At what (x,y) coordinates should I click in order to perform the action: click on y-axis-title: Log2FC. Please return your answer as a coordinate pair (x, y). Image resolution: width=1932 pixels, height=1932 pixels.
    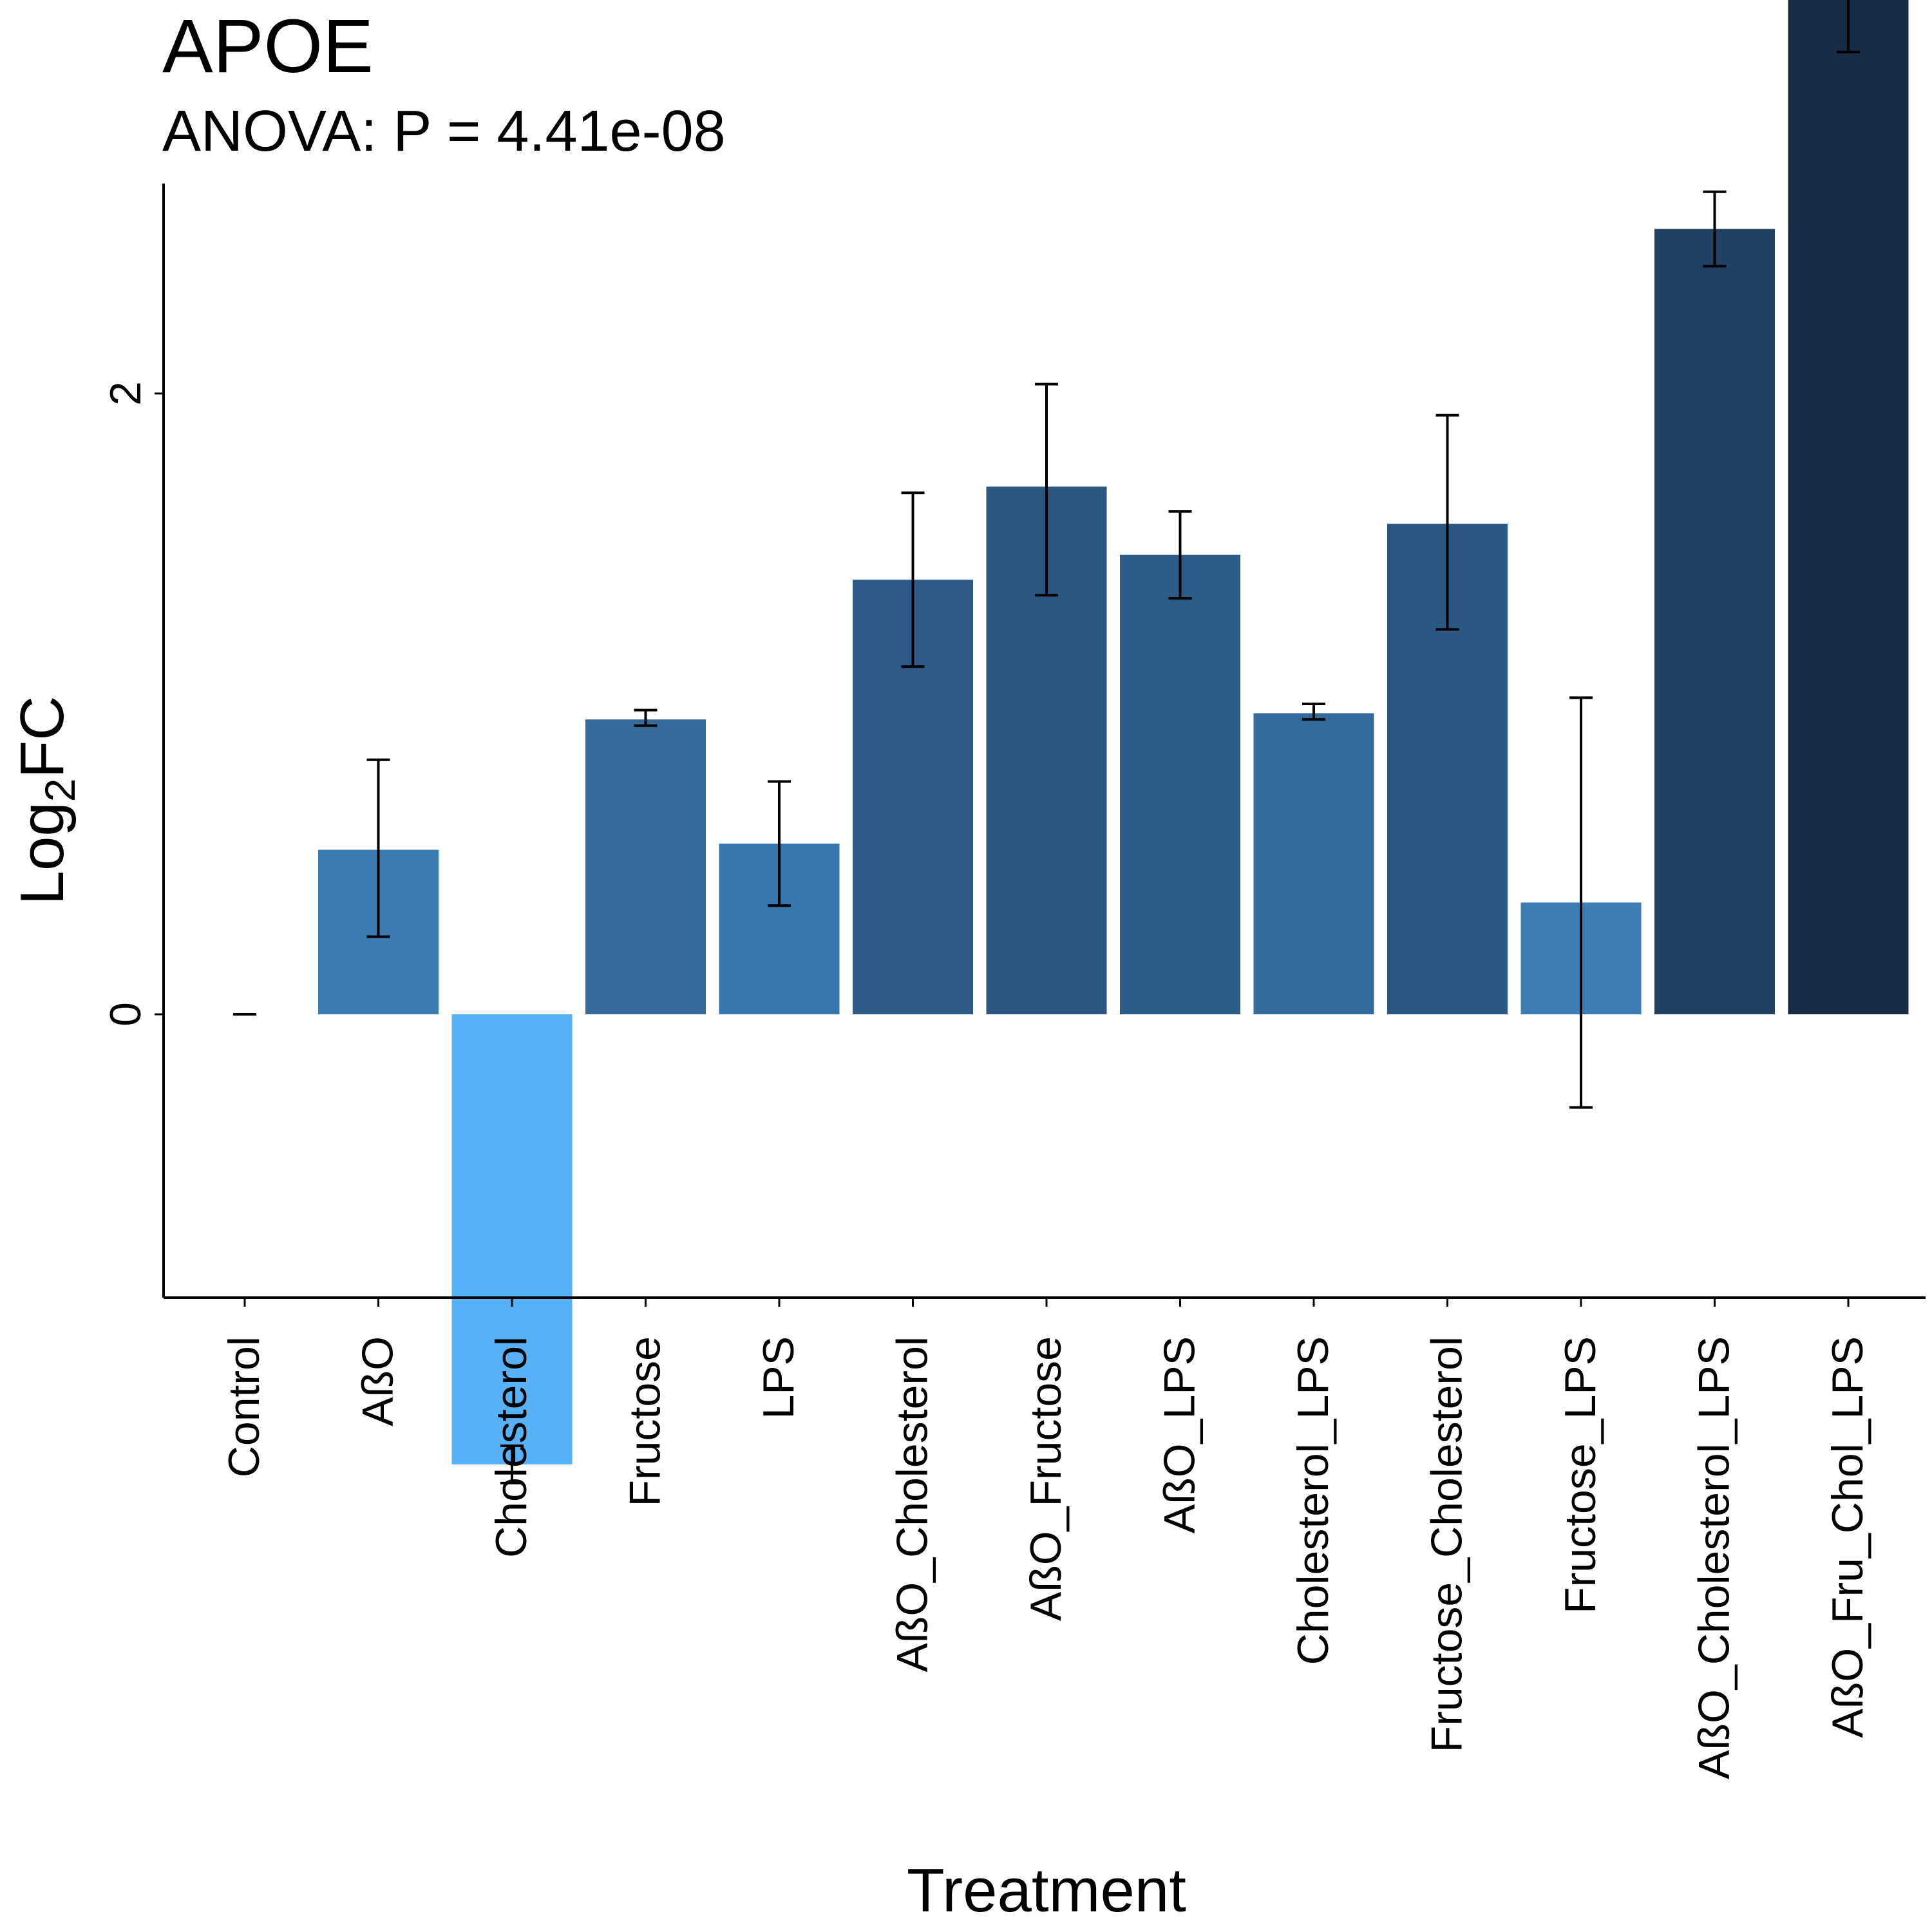
    Looking at the image, I should click on (46, 801).